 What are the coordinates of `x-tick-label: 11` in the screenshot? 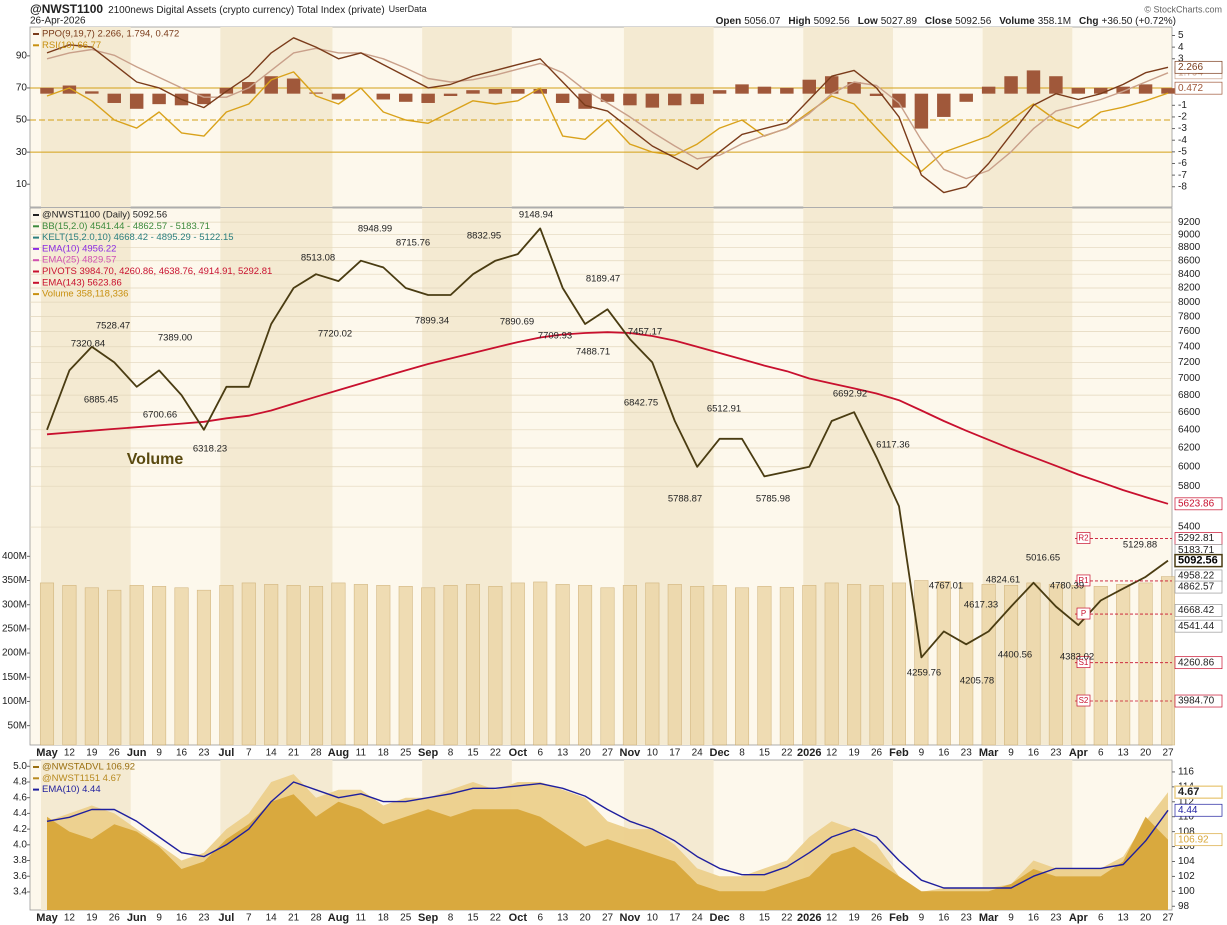 It's located at (361, 918).